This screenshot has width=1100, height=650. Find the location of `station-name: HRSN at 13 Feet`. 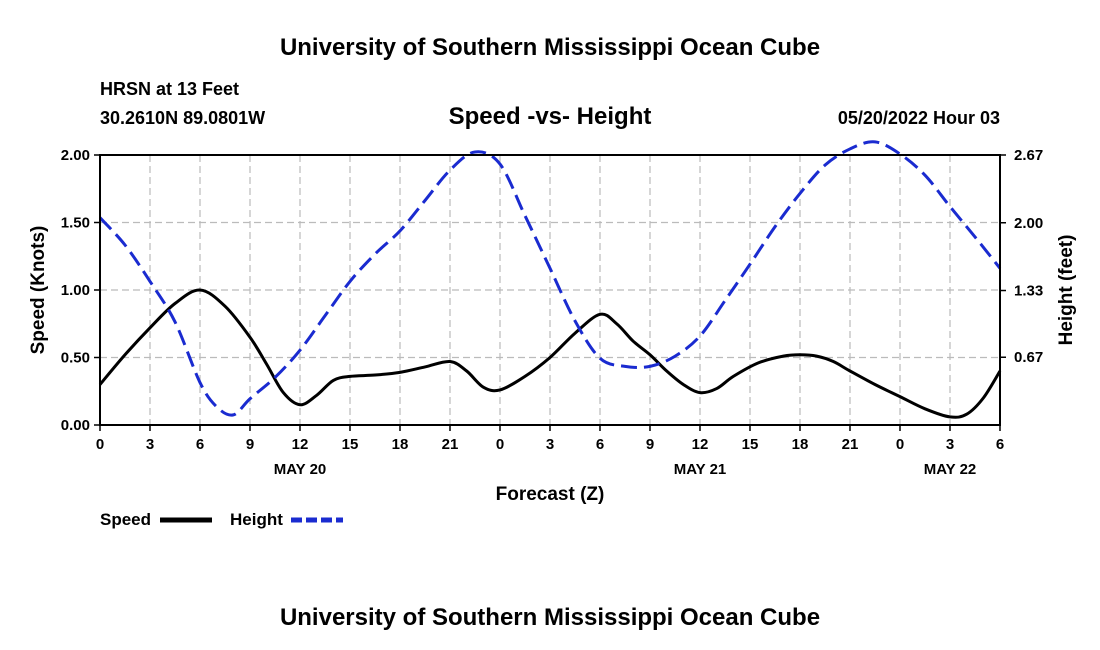

station-name: HRSN at 13 Feet is located at coordinates (169, 89).